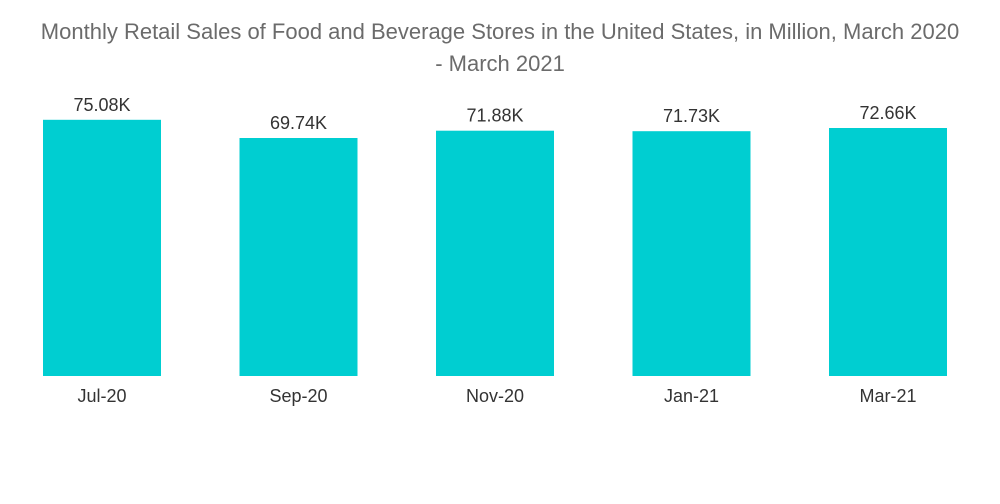 This screenshot has width=1000, height=504. I want to click on x-tick-label-sep-20: Sep-20, so click(298, 396).